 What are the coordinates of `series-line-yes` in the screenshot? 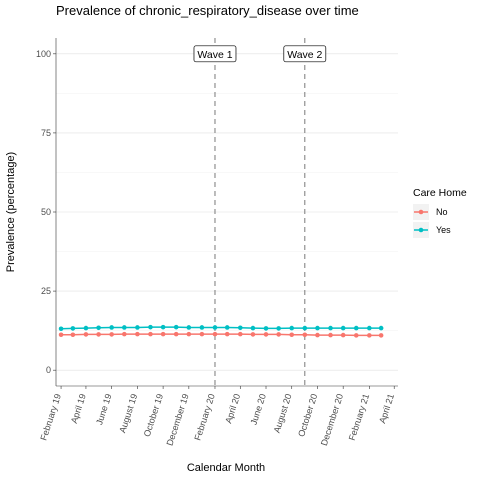 It's located at (221, 328).